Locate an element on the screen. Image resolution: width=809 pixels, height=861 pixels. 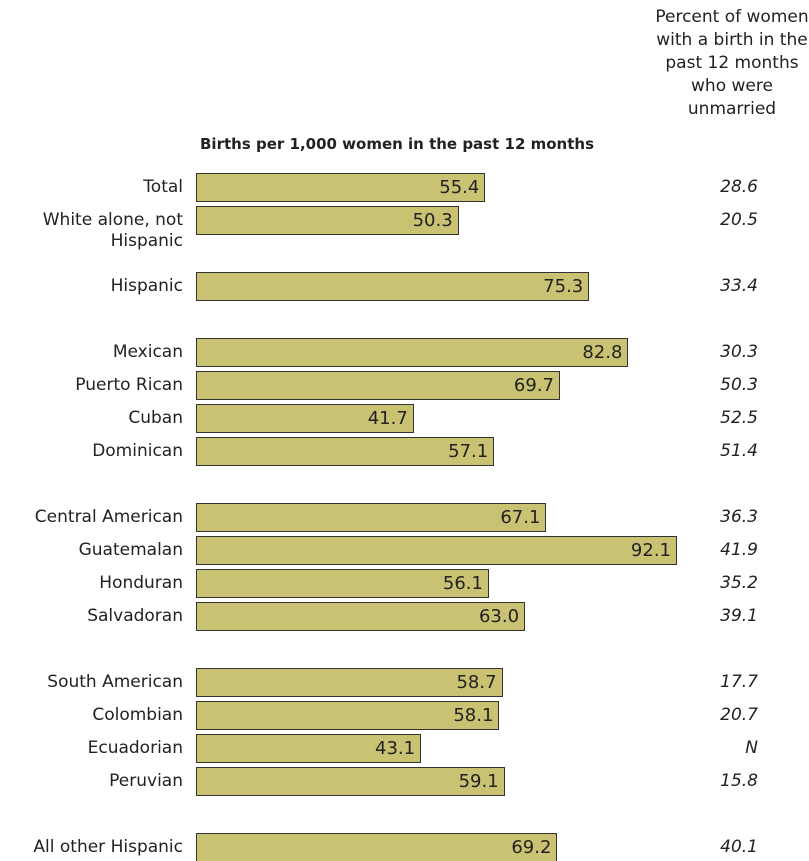
category-label: Puerto Rican is located at coordinates (129, 385).